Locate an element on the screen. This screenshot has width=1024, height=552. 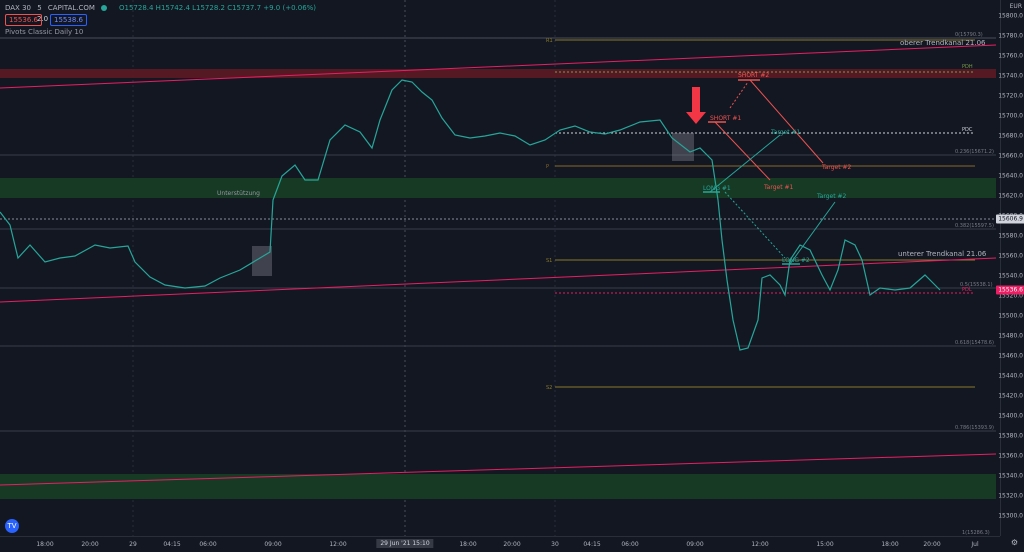
gear-icon: ⚙ is located at coordinates (1014, 542).